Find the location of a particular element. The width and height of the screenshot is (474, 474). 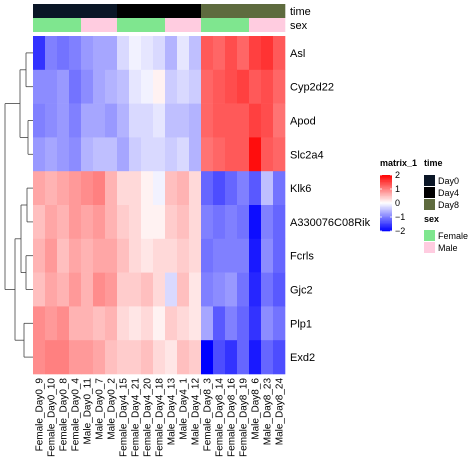

time-legend-label: Day4 is located at coordinates (448, 193).